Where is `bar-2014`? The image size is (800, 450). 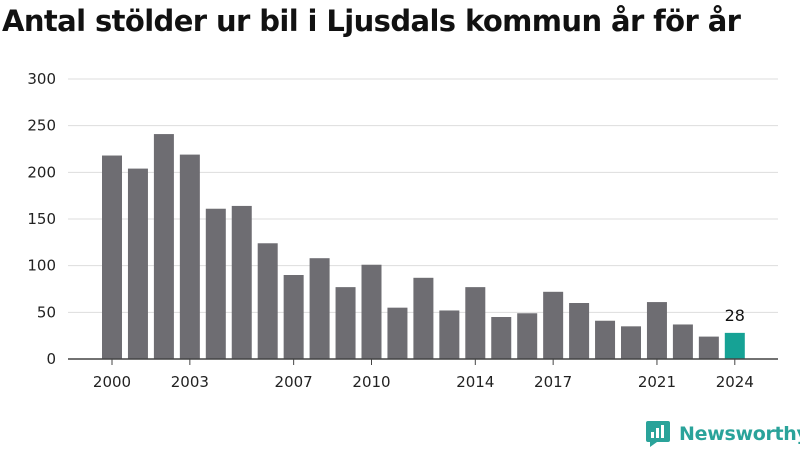
bar-2014 is located at coordinates (475, 323).